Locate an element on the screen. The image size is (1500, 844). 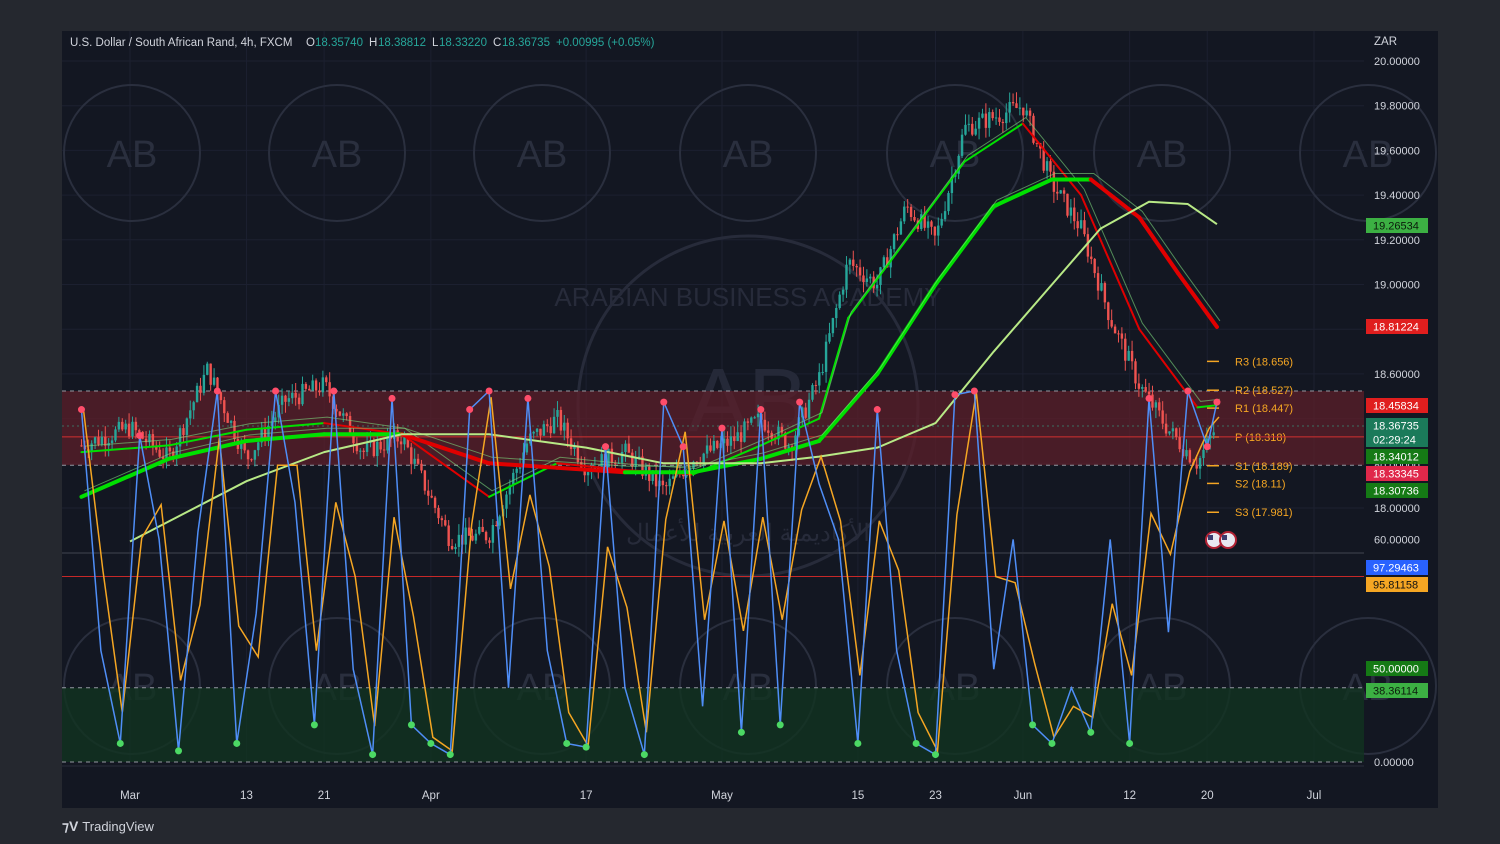
pivot-label: S1 (18.189) is located at coordinates (1263, 467).